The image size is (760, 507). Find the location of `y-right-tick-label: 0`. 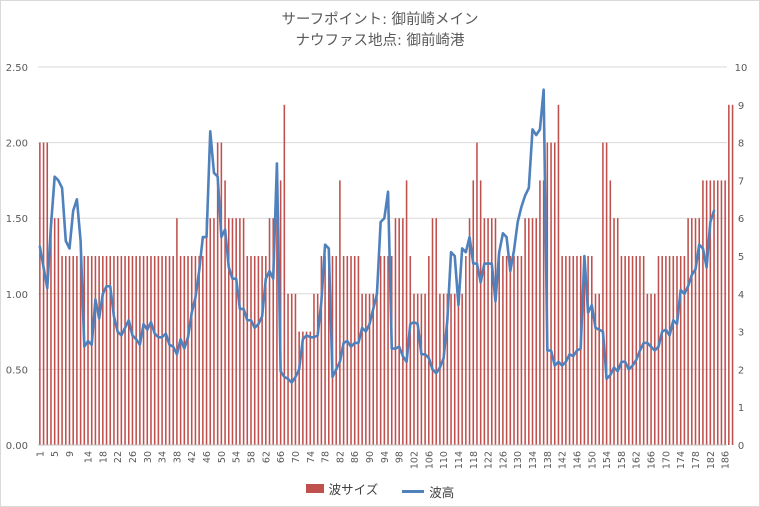

y-right-tick-label: 0 is located at coordinates (741, 446).